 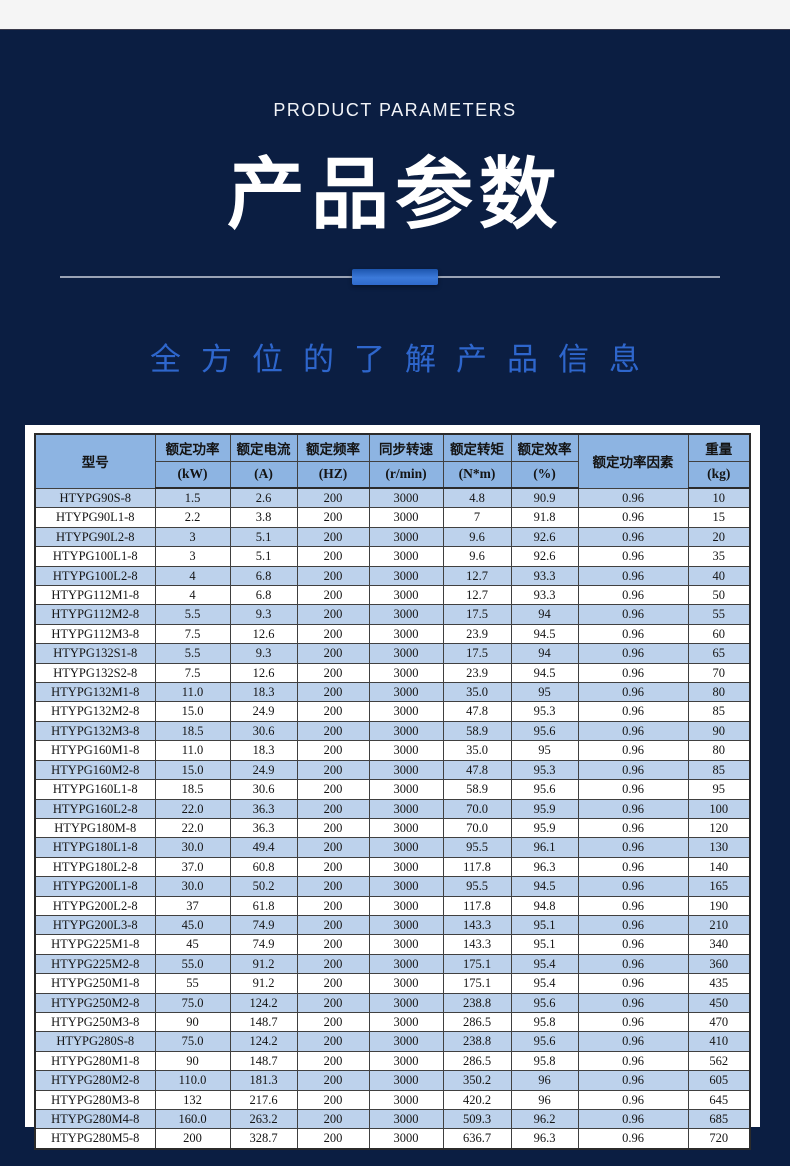 What do you see at coordinates (392, 614) in the screenshot?
I see `table-row: HTYPG112M2-8 5.5 9.3 200 3000 17.5 94 0.96 55` at bounding box center [392, 614].